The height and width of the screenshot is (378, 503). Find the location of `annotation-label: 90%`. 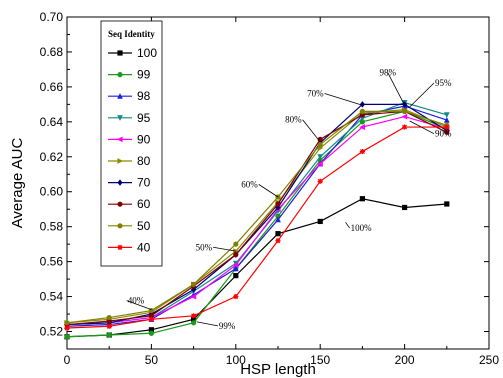

annotation-label: 90% is located at coordinates (443, 134).